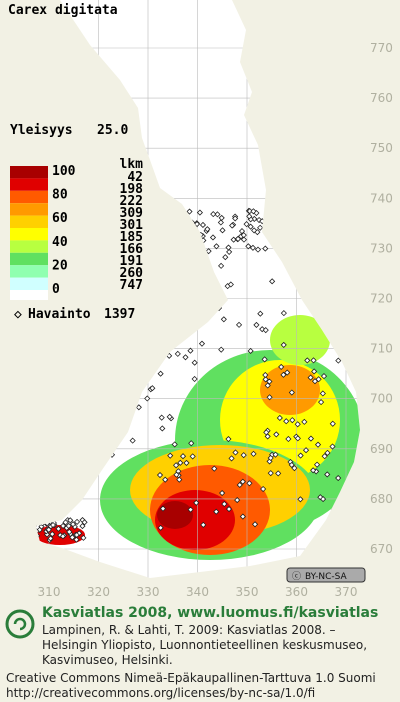 This screenshot has height=702, width=400. I want to click on legend-level: 20, so click(60, 265).